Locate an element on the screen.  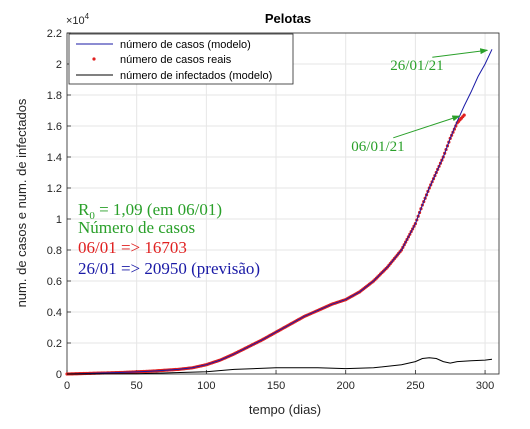
r0-letter: R is located at coordinates (84, 209).